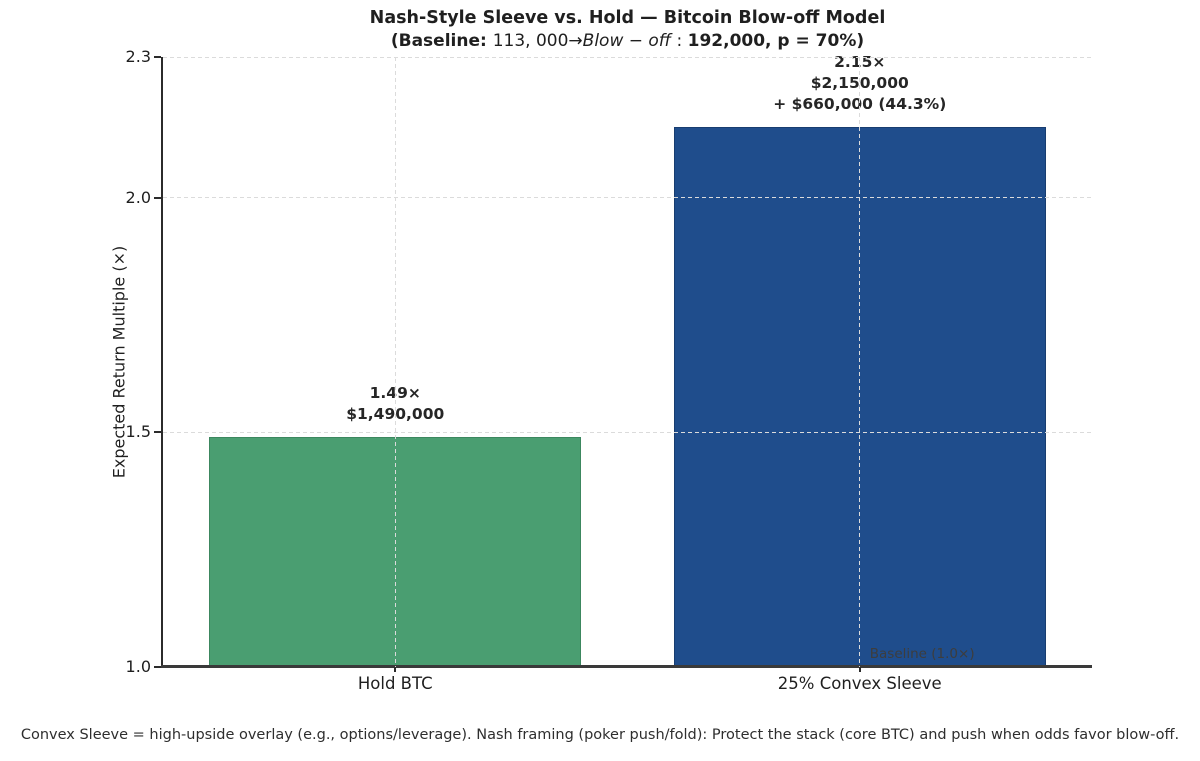 Image resolution: width=1200 pixels, height=761 pixels. I want to click on y-tick-label: 1.5, so click(138, 432).